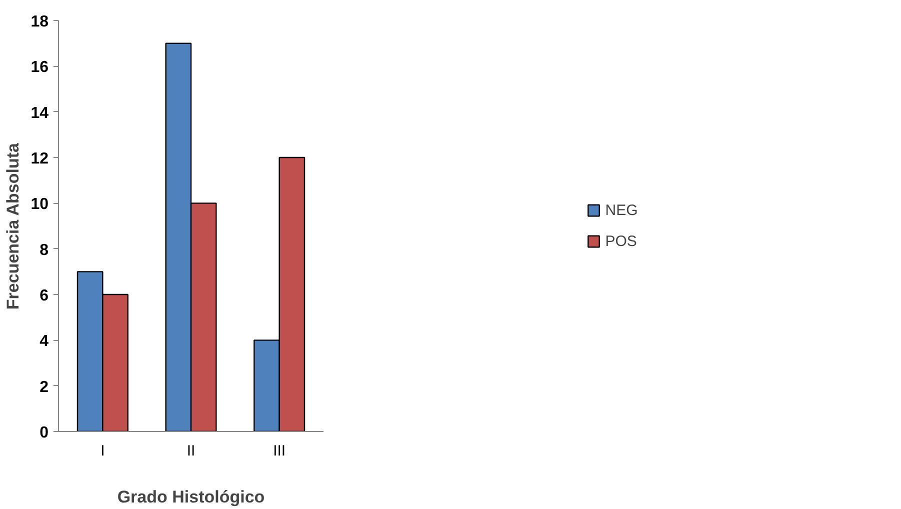 The height and width of the screenshot is (509, 901). Describe the element at coordinates (39, 113) in the screenshot. I see `y-tick-label: 14` at that location.